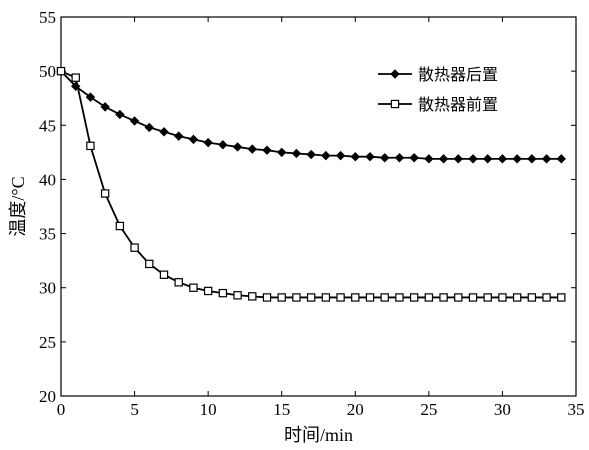  I want to click on x-tick-label: 20, so click(355, 409).